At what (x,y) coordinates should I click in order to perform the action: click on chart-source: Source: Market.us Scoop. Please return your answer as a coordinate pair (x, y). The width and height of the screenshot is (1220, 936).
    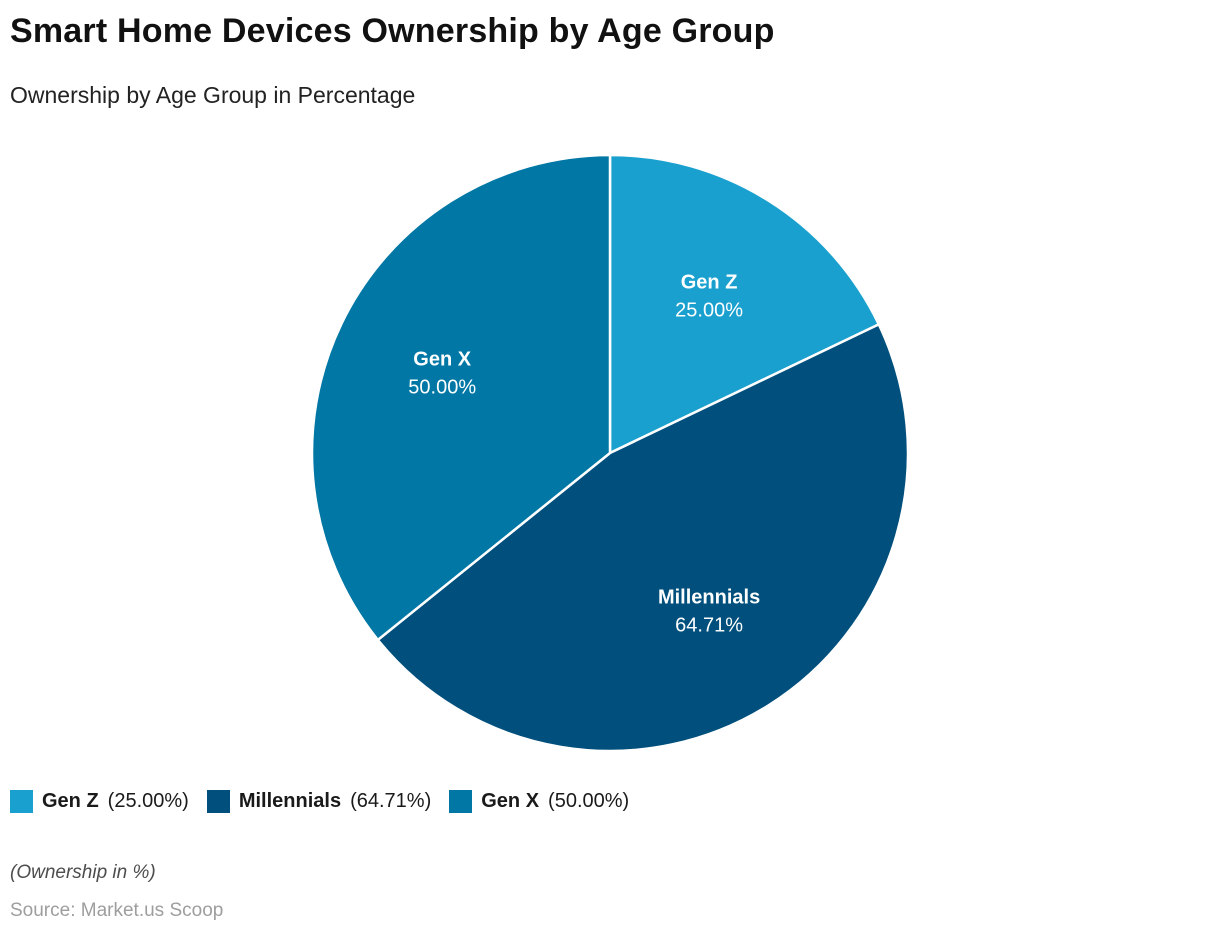
    Looking at the image, I should click on (117, 910).